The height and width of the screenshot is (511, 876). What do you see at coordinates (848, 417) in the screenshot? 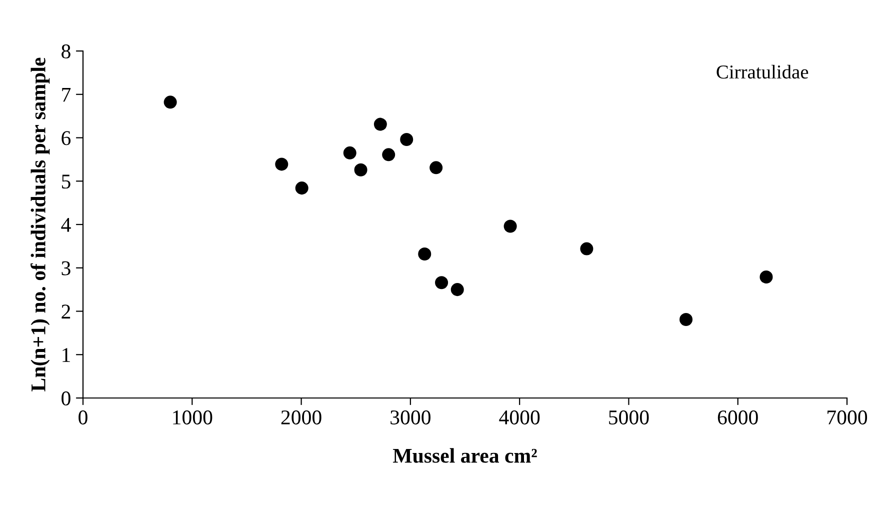
I see `x-tick-label: 7000` at bounding box center [848, 417].